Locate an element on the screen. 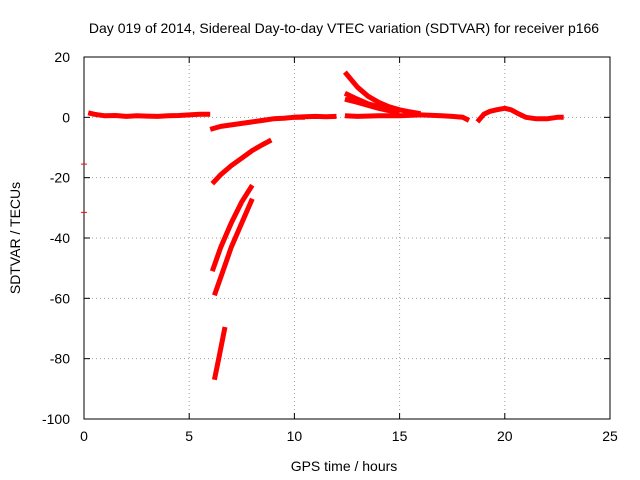 The width and height of the screenshot is (640, 480). series-arc-dip is located at coordinates (257, 123).